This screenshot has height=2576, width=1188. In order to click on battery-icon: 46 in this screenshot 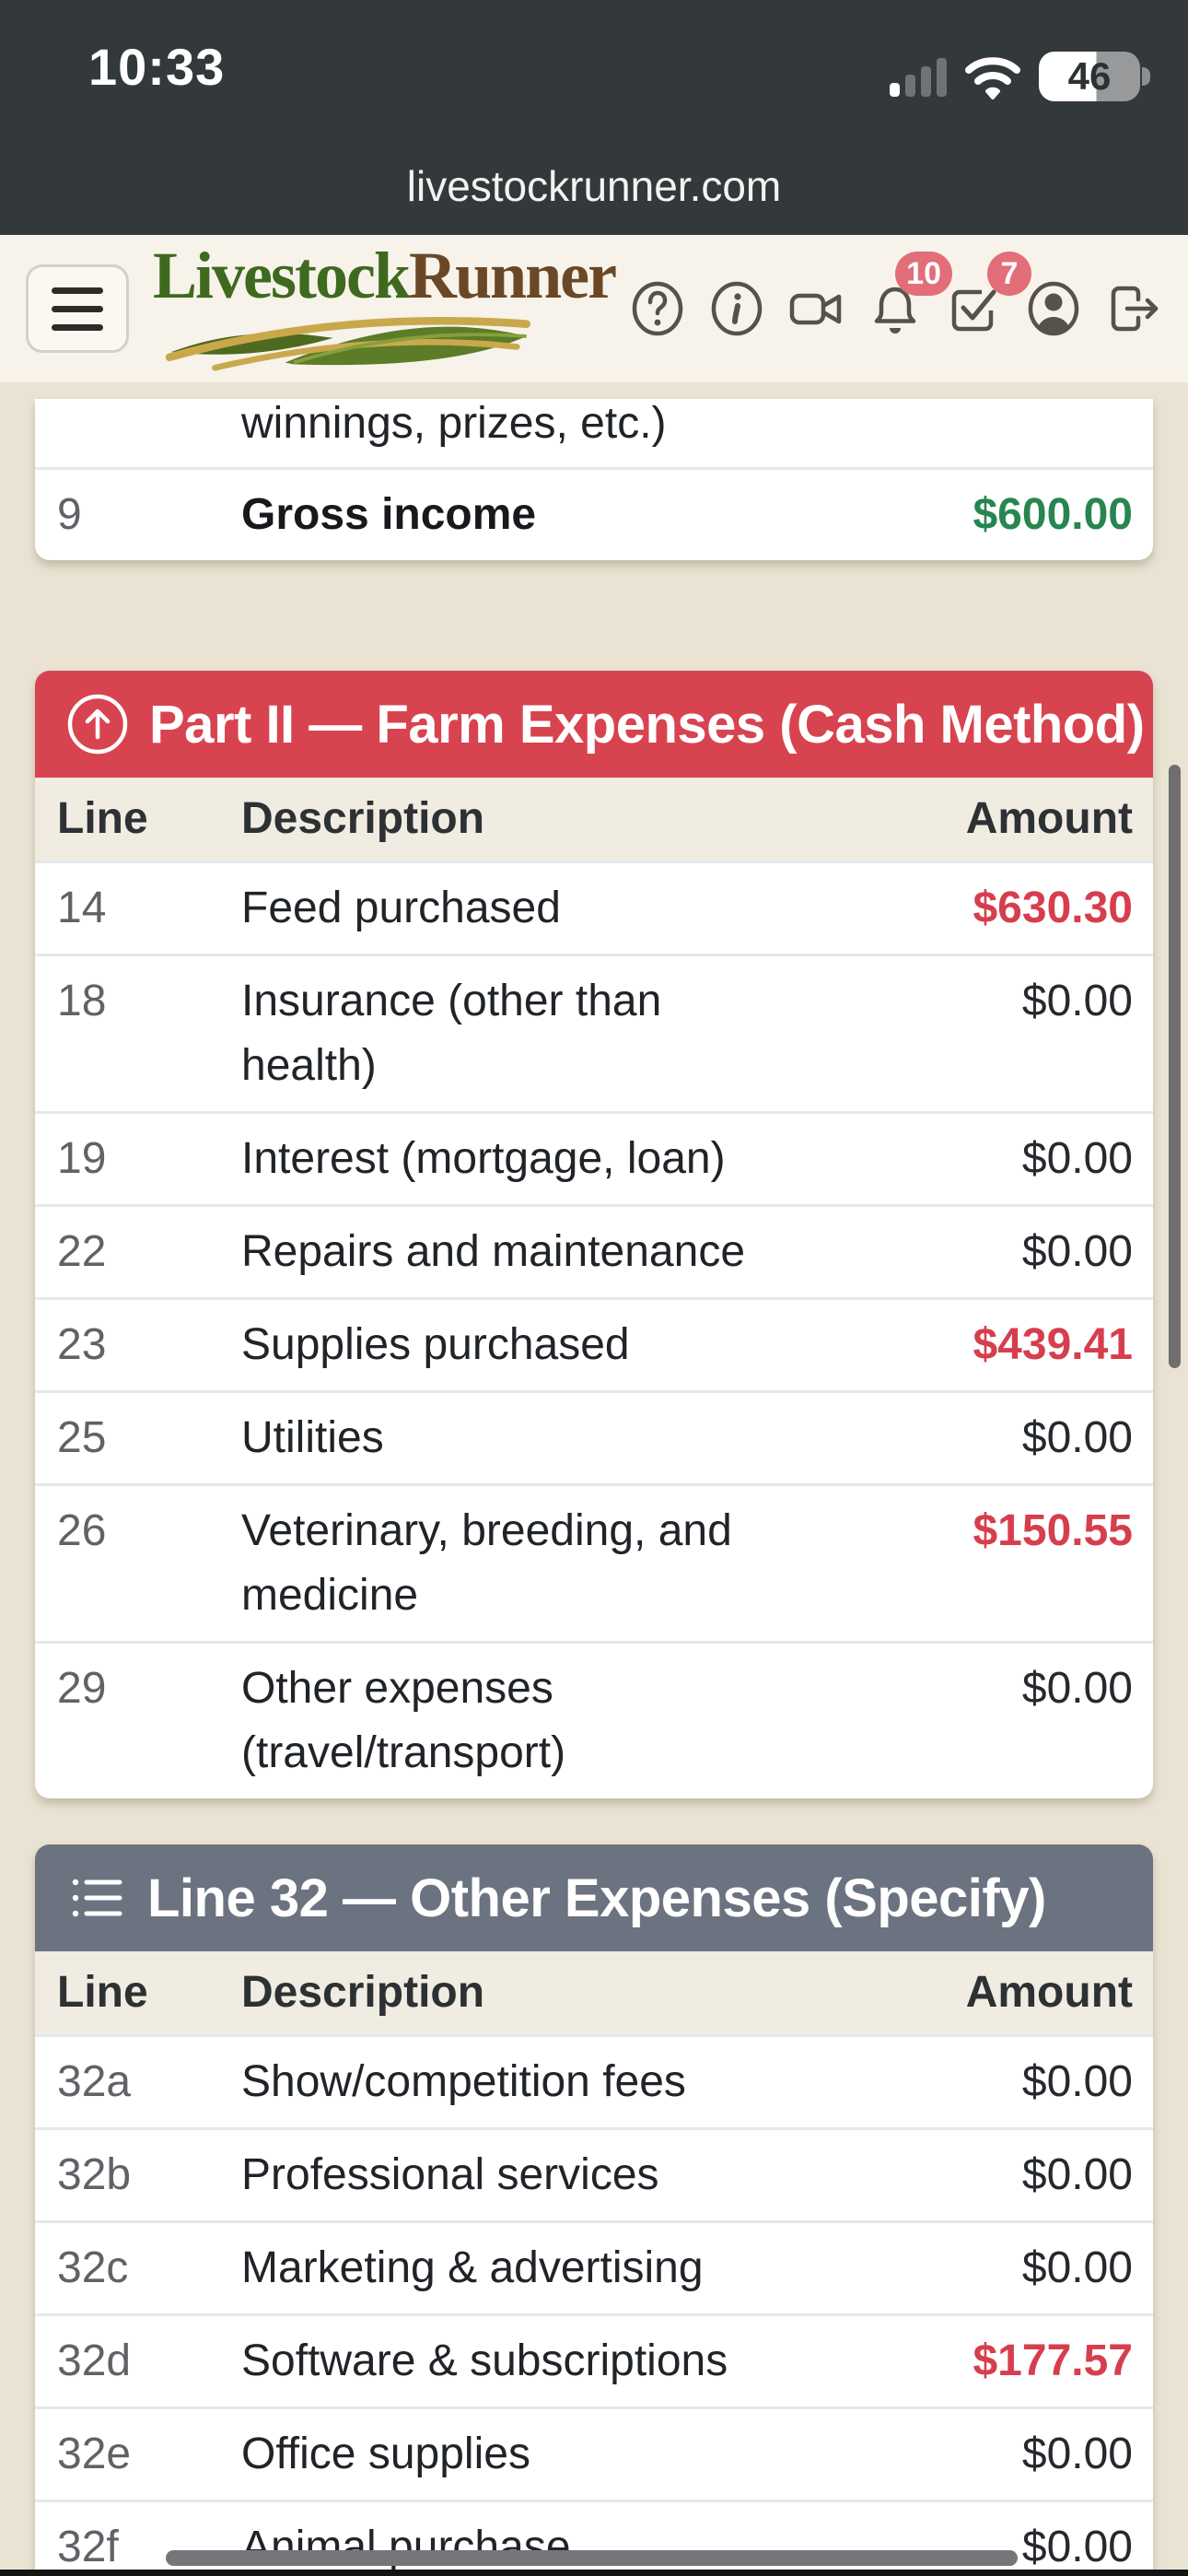, I will do `click(1094, 76)`.